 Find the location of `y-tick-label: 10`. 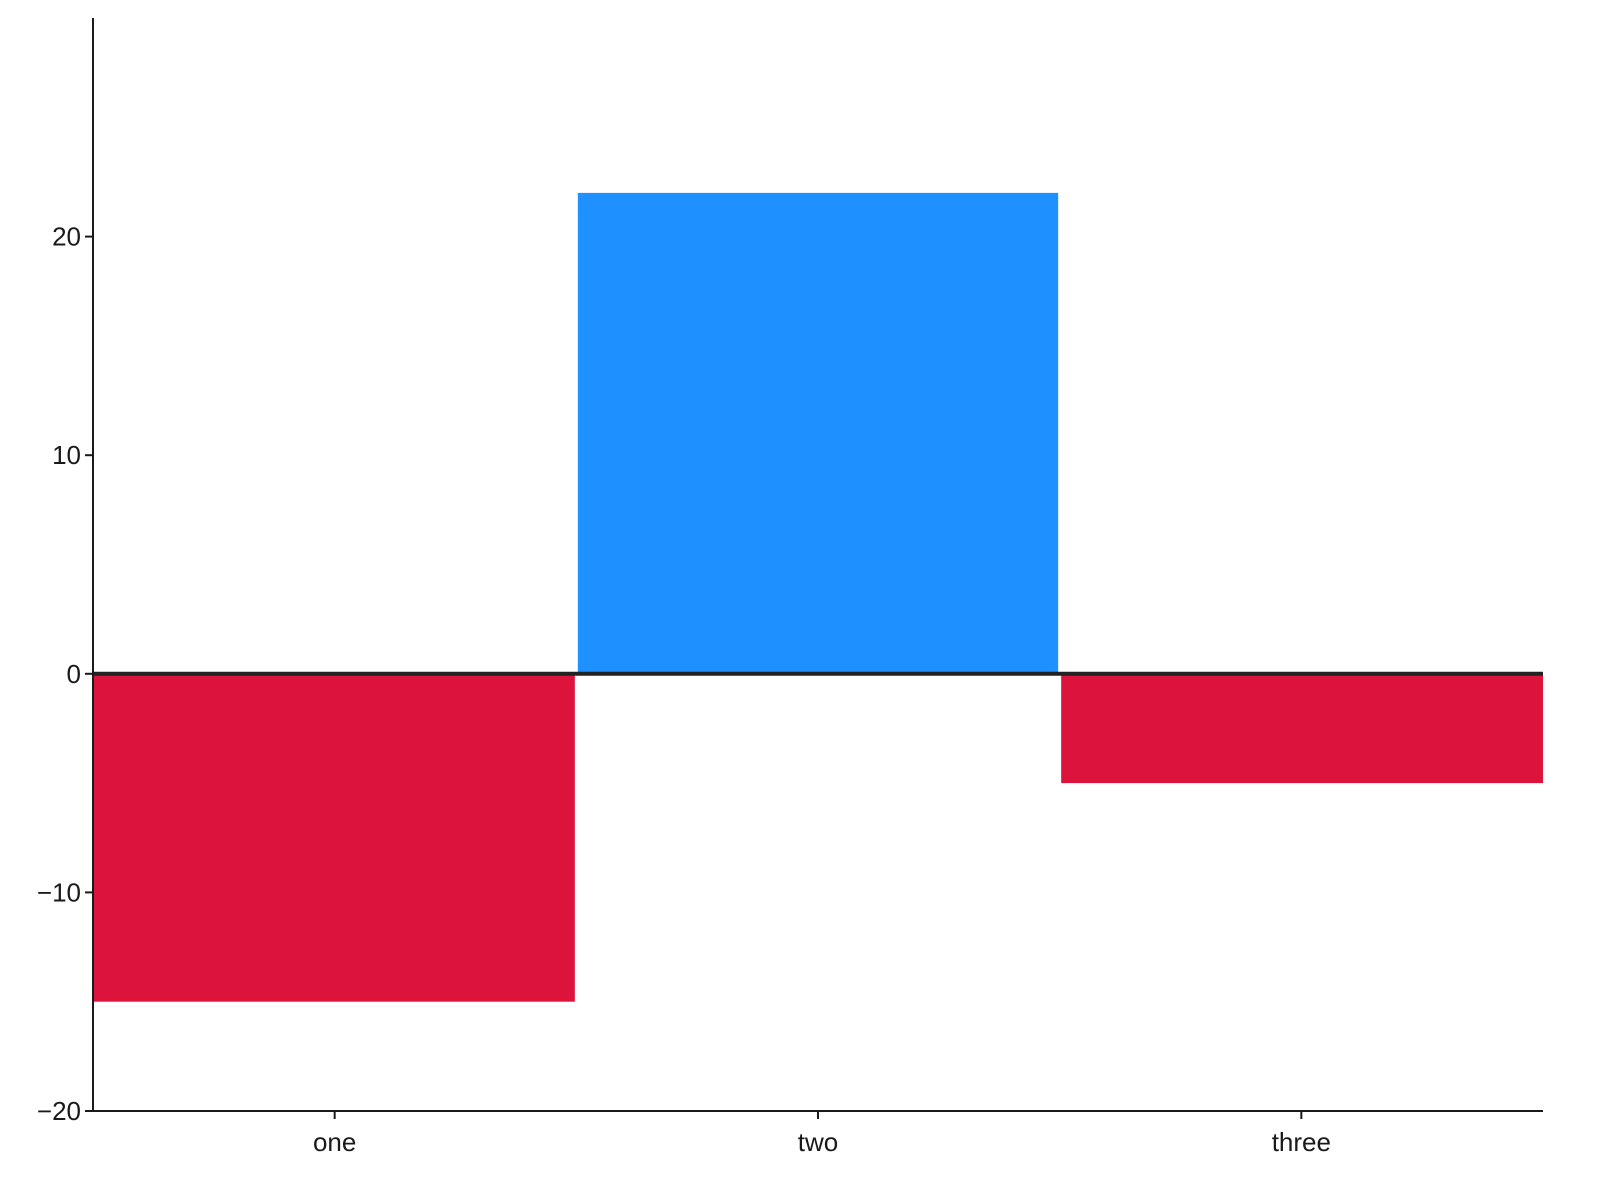

y-tick-label: 10 is located at coordinates (66, 455).